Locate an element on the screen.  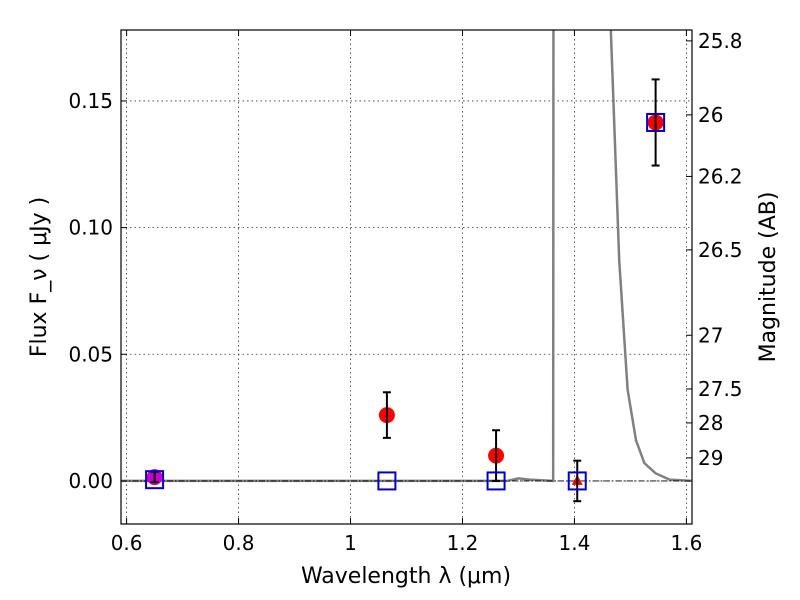
y-tick-label: 0.05 is located at coordinates (90, 354).